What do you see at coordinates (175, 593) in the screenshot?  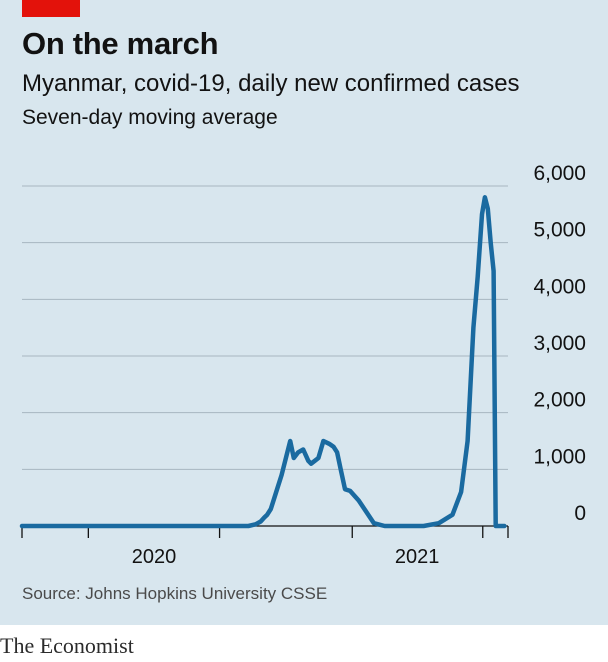 I see `source-note: Source: Johns Hopkins University CSSE` at bounding box center [175, 593].